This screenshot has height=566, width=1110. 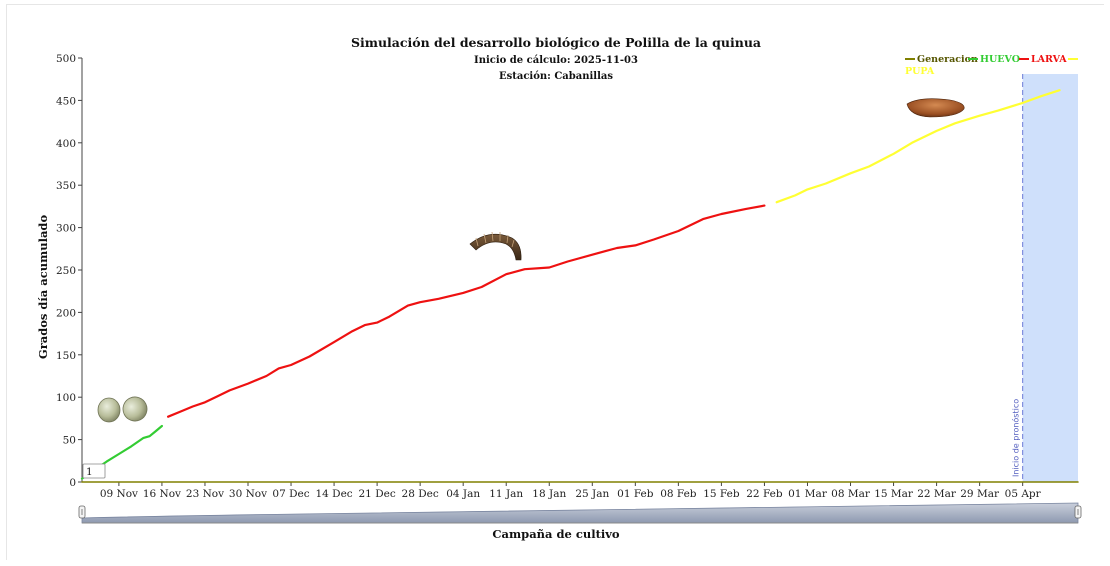 I want to click on x-tick-label-20: 29 Mar, so click(x=980, y=494).